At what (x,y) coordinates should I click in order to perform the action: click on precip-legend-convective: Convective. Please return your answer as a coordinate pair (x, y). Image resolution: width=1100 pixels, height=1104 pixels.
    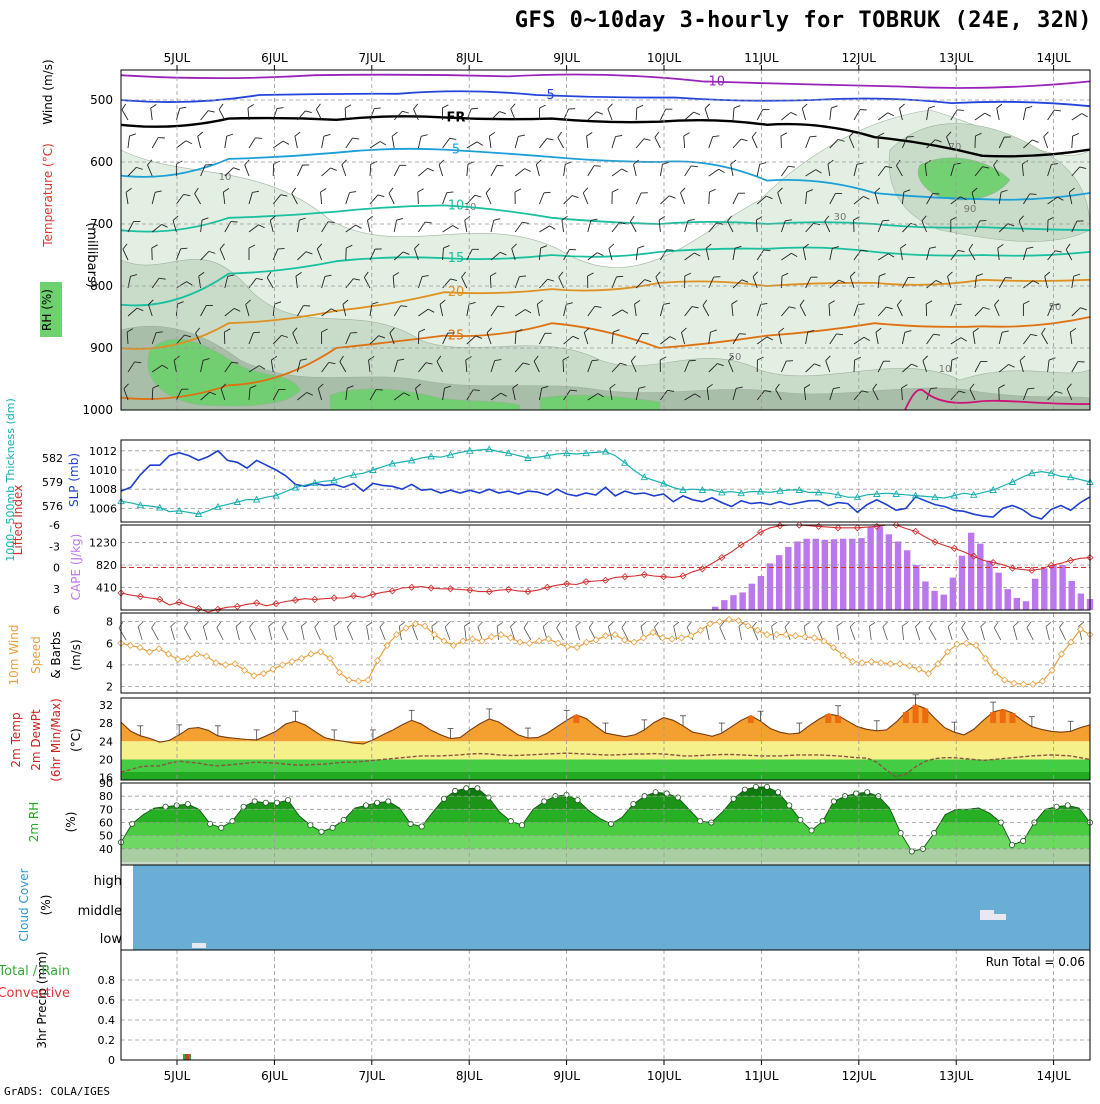
    Looking at the image, I should click on (35, 993).